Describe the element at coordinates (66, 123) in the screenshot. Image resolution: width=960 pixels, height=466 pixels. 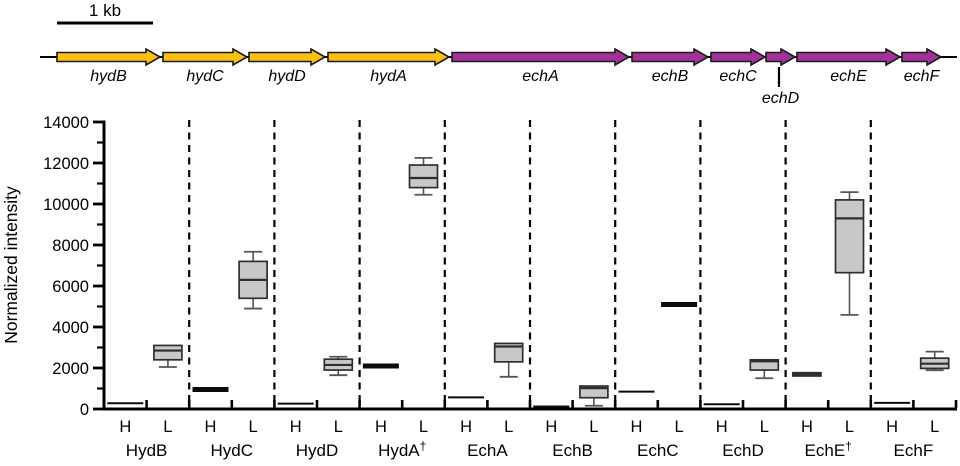
I see `y-tick-label: 14000` at that location.